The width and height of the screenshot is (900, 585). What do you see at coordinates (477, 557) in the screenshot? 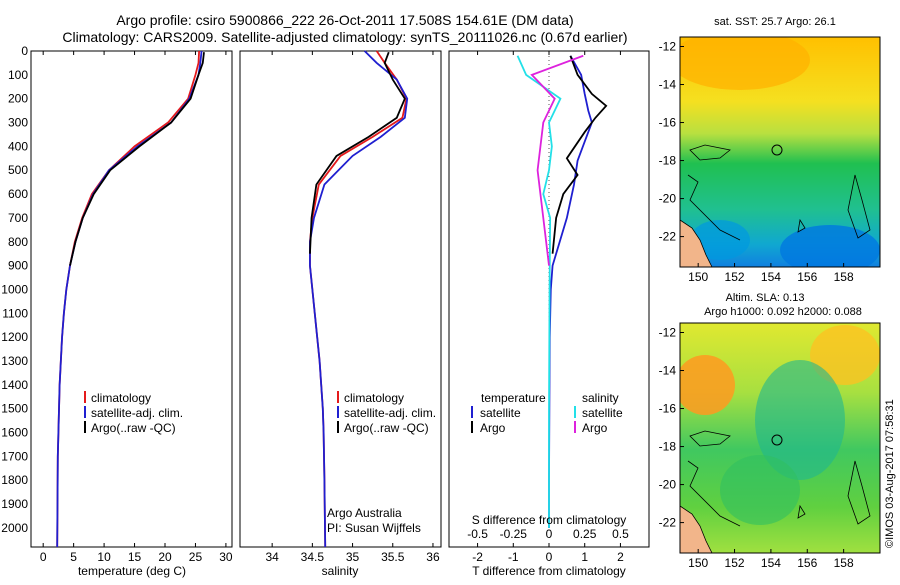
I see `x-tick-label: -2` at bounding box center [477, 557].